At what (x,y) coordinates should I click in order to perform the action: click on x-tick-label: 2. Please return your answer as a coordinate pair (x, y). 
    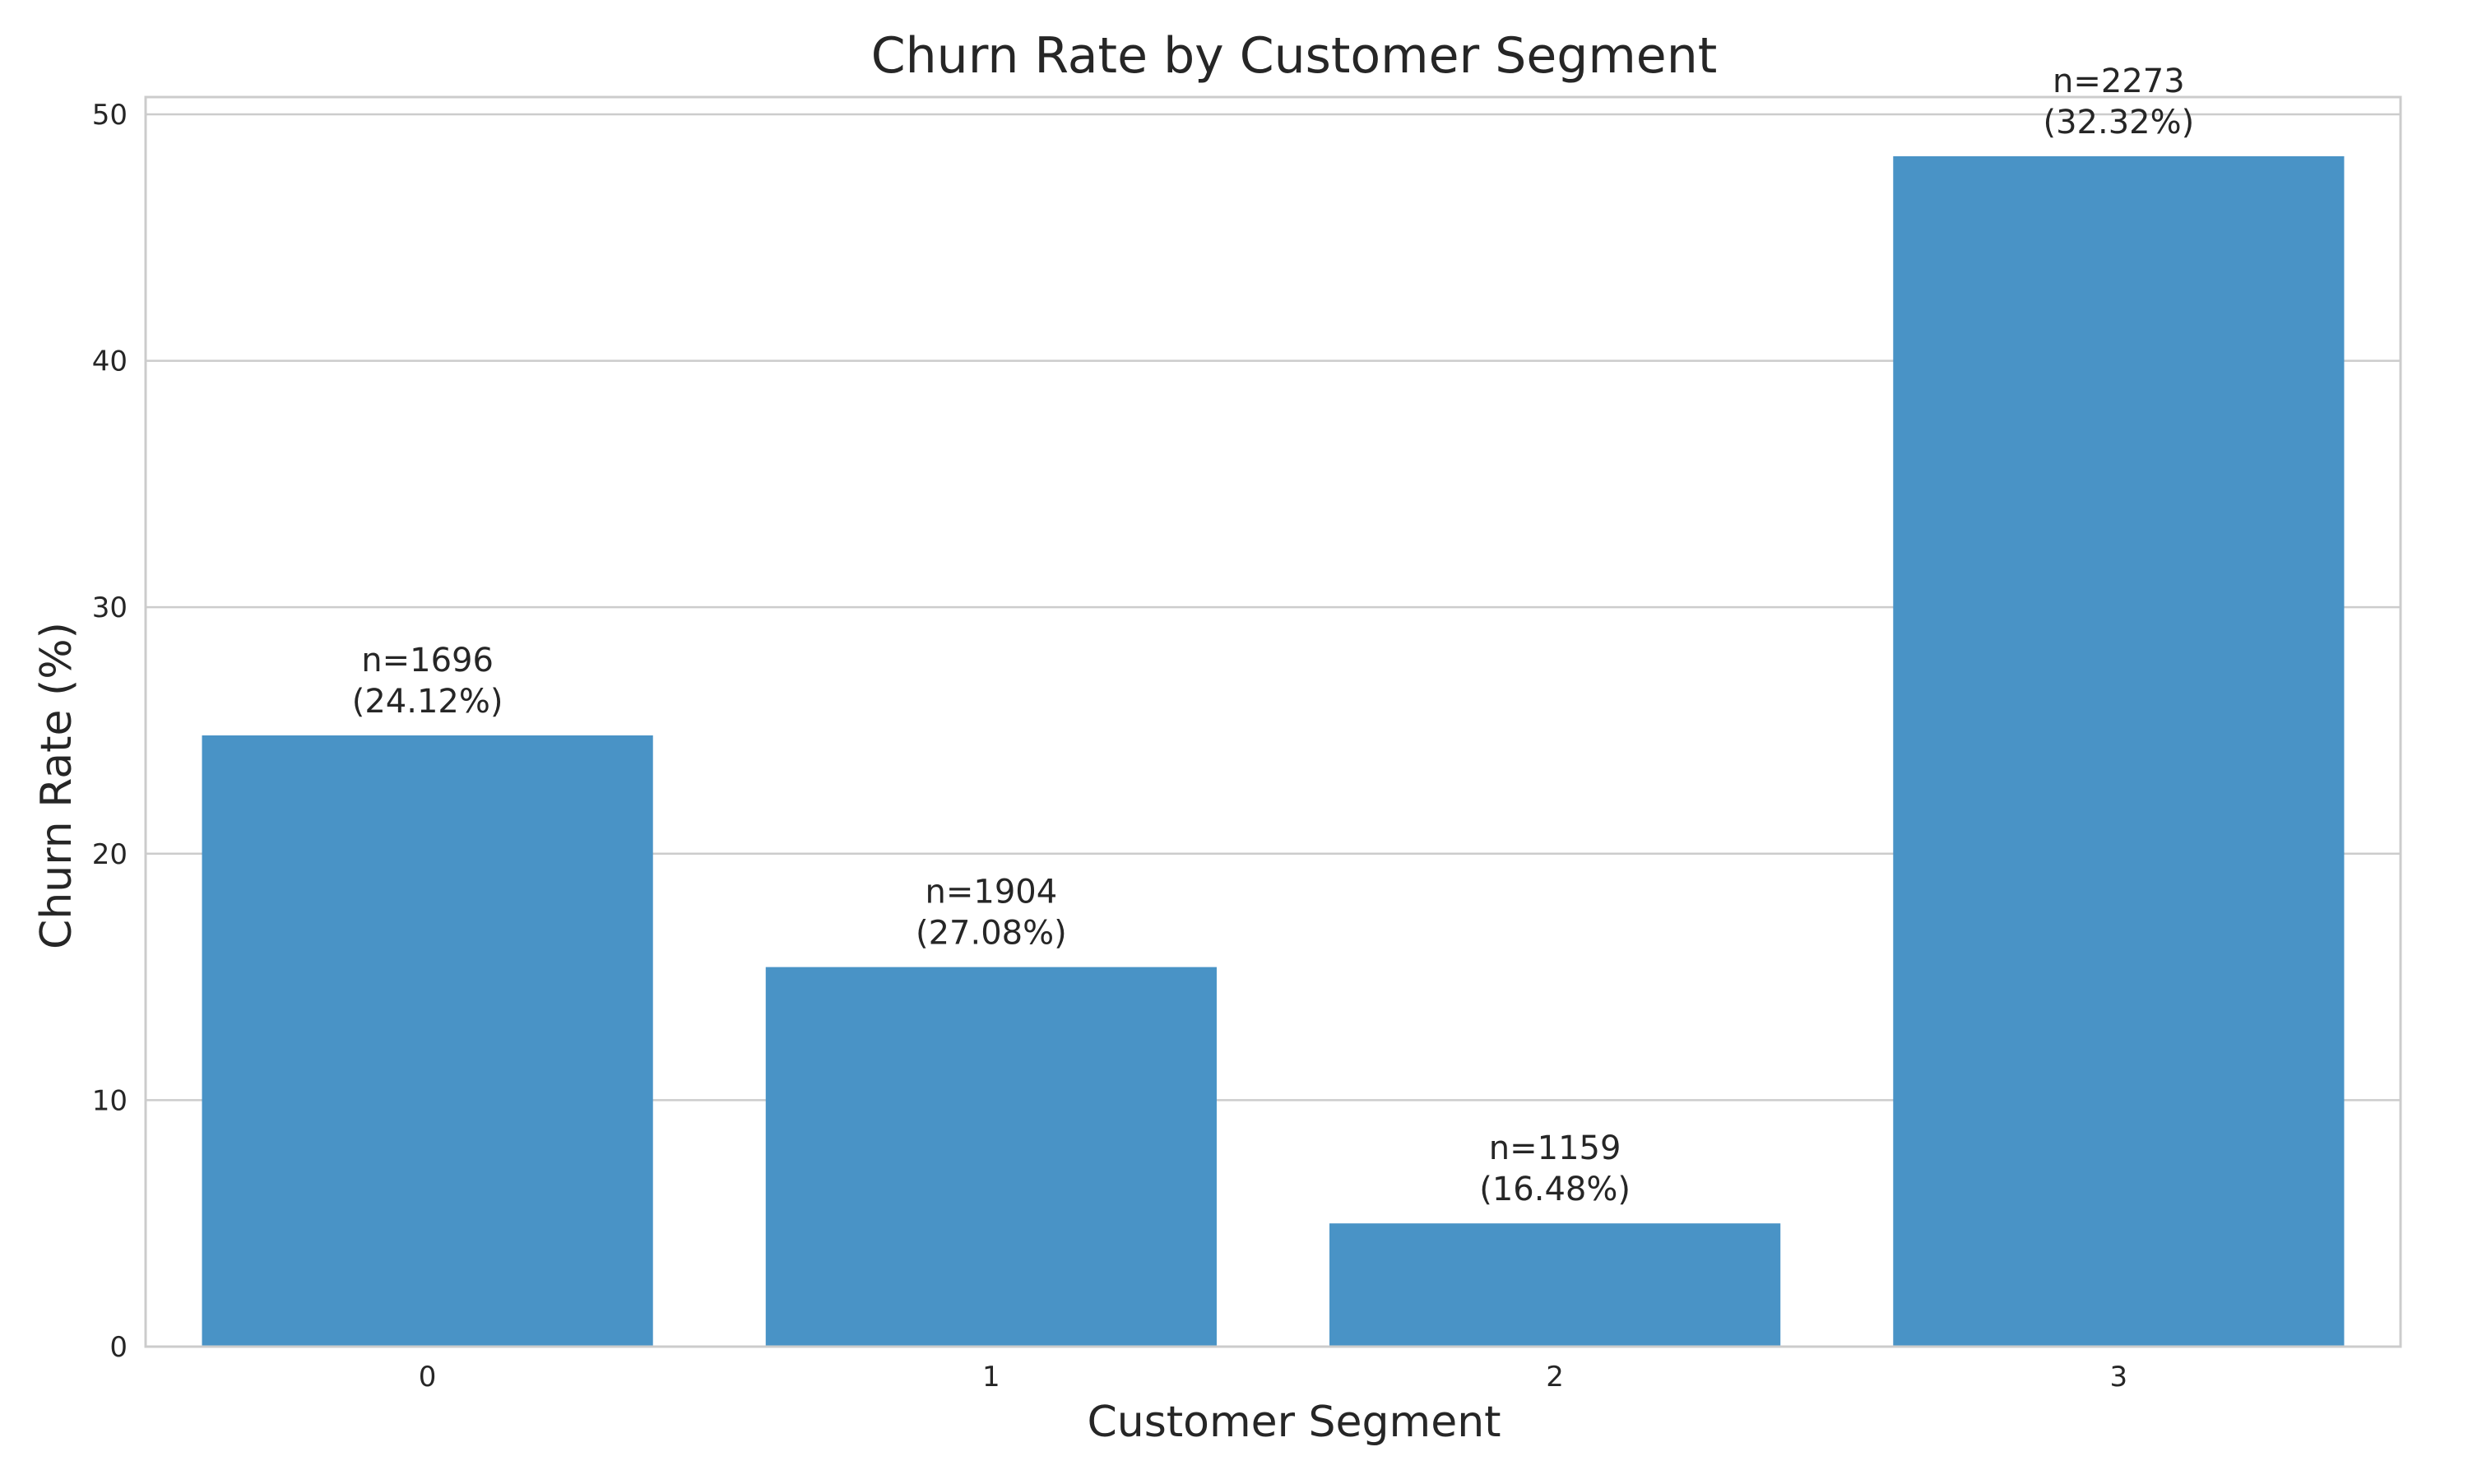
    Looking at the image, I should click on (1555, 1377).